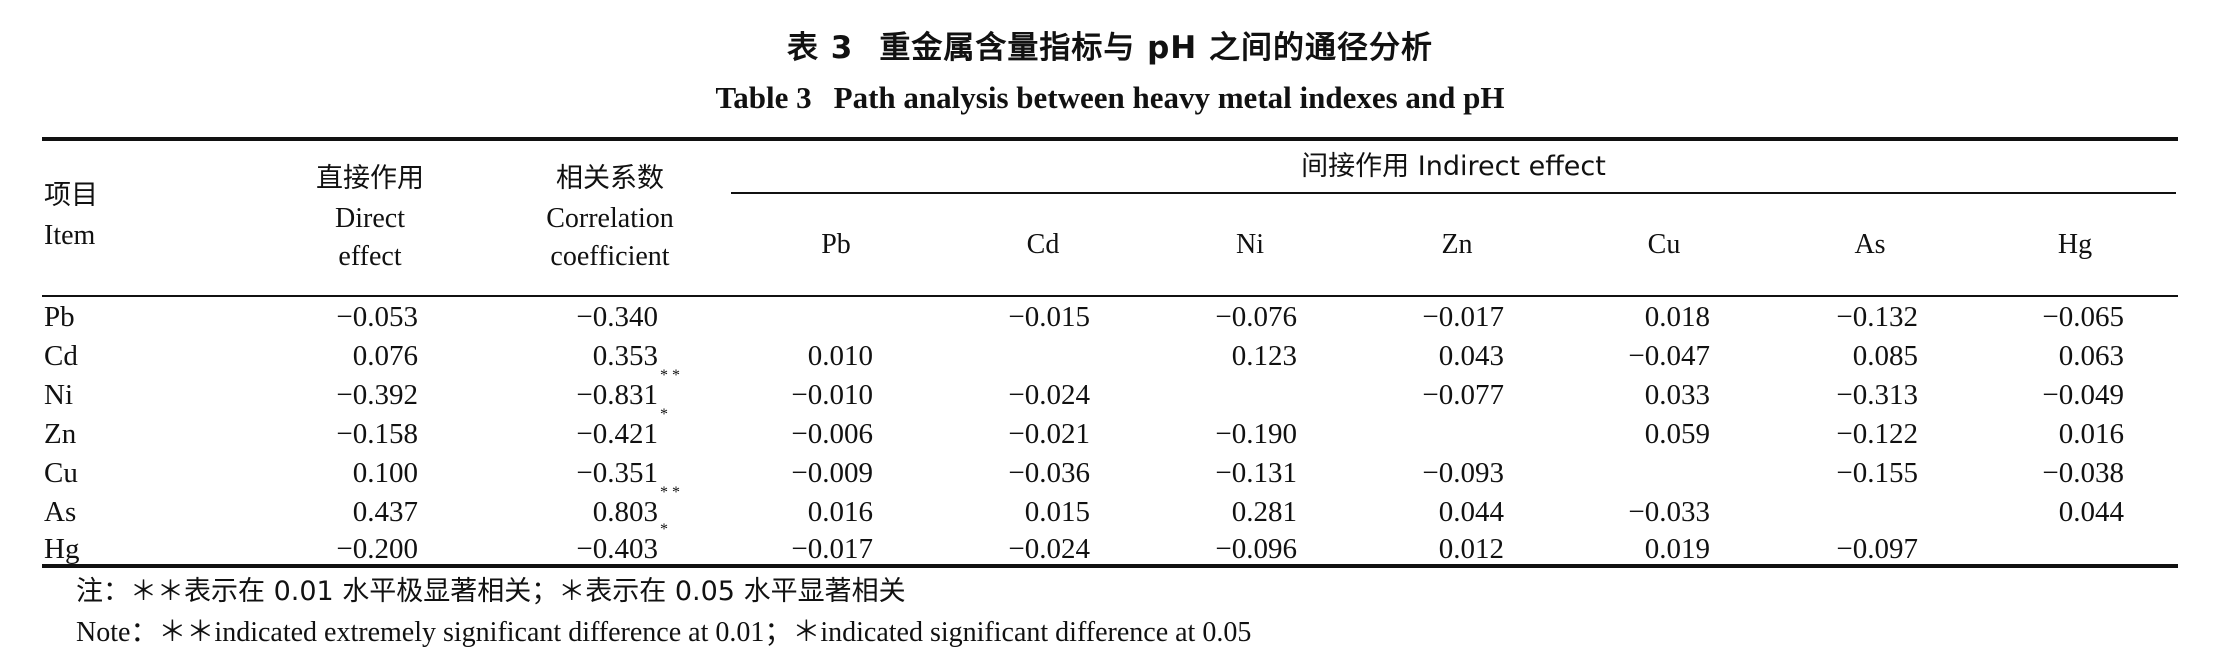 The width and height of the screenshot is (2220, 657). Describe the element at coordinates (1885, 356) in the screenshot. I see `cell-as: 0.085` at that location.